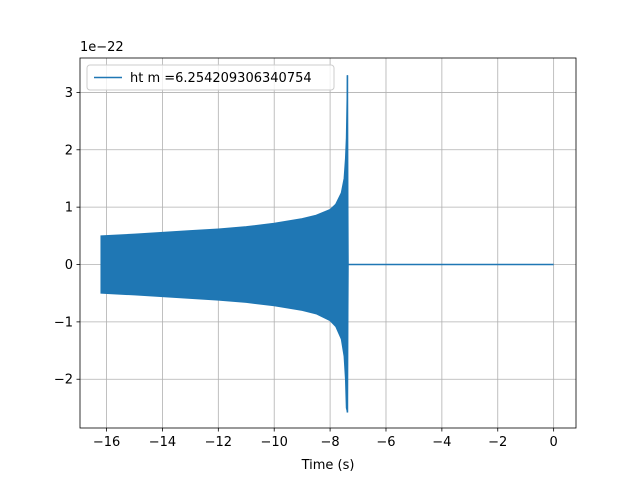 Image resolution: width=640 pixels, height=480 pixels. What do you see at coordinates (69, 93) in the screenshot?
I see `y-tick-label: 3` at bounding box center [69, 93].